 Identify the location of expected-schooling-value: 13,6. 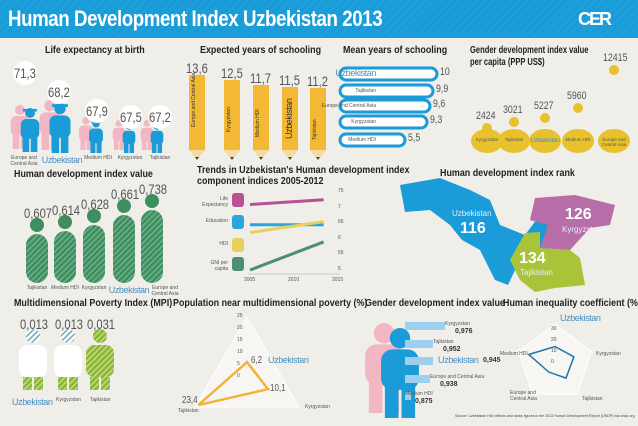
(197, 68).